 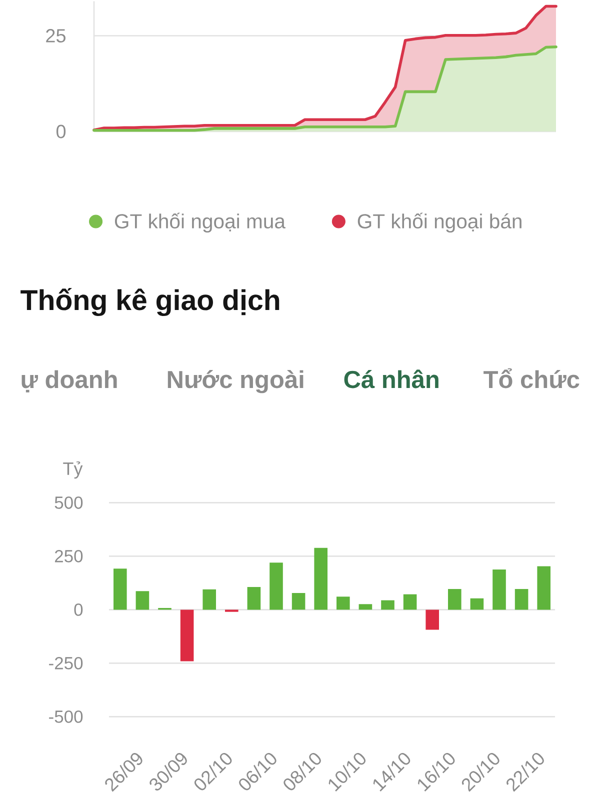 What do you see at coordinates (391, 379) in the screenshot?
I see `text: Cá nhân` at bounding box center [391, 379].